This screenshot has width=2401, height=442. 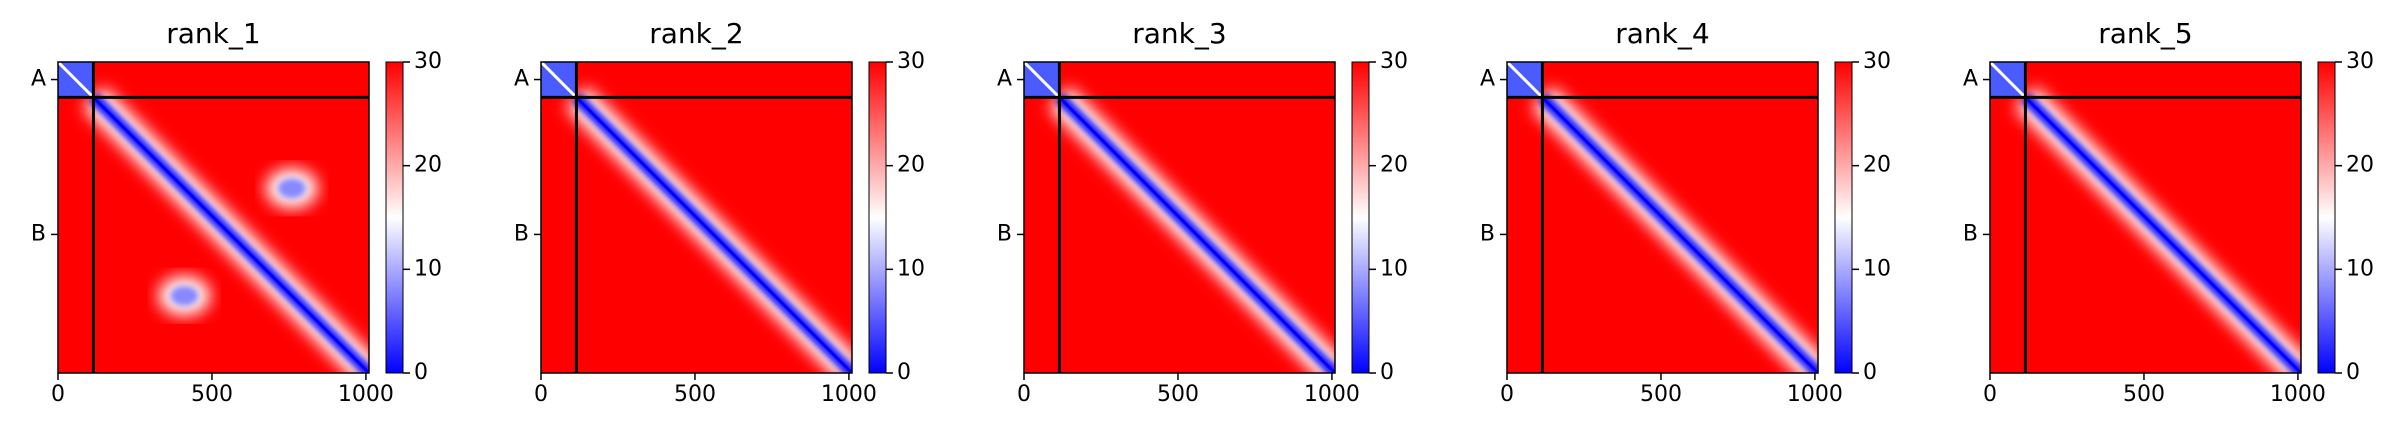 What do you see at coordinates (1662, 33) in the screenshot?
I see `panel-title: rank_4` at bounding box center [1662, 33].